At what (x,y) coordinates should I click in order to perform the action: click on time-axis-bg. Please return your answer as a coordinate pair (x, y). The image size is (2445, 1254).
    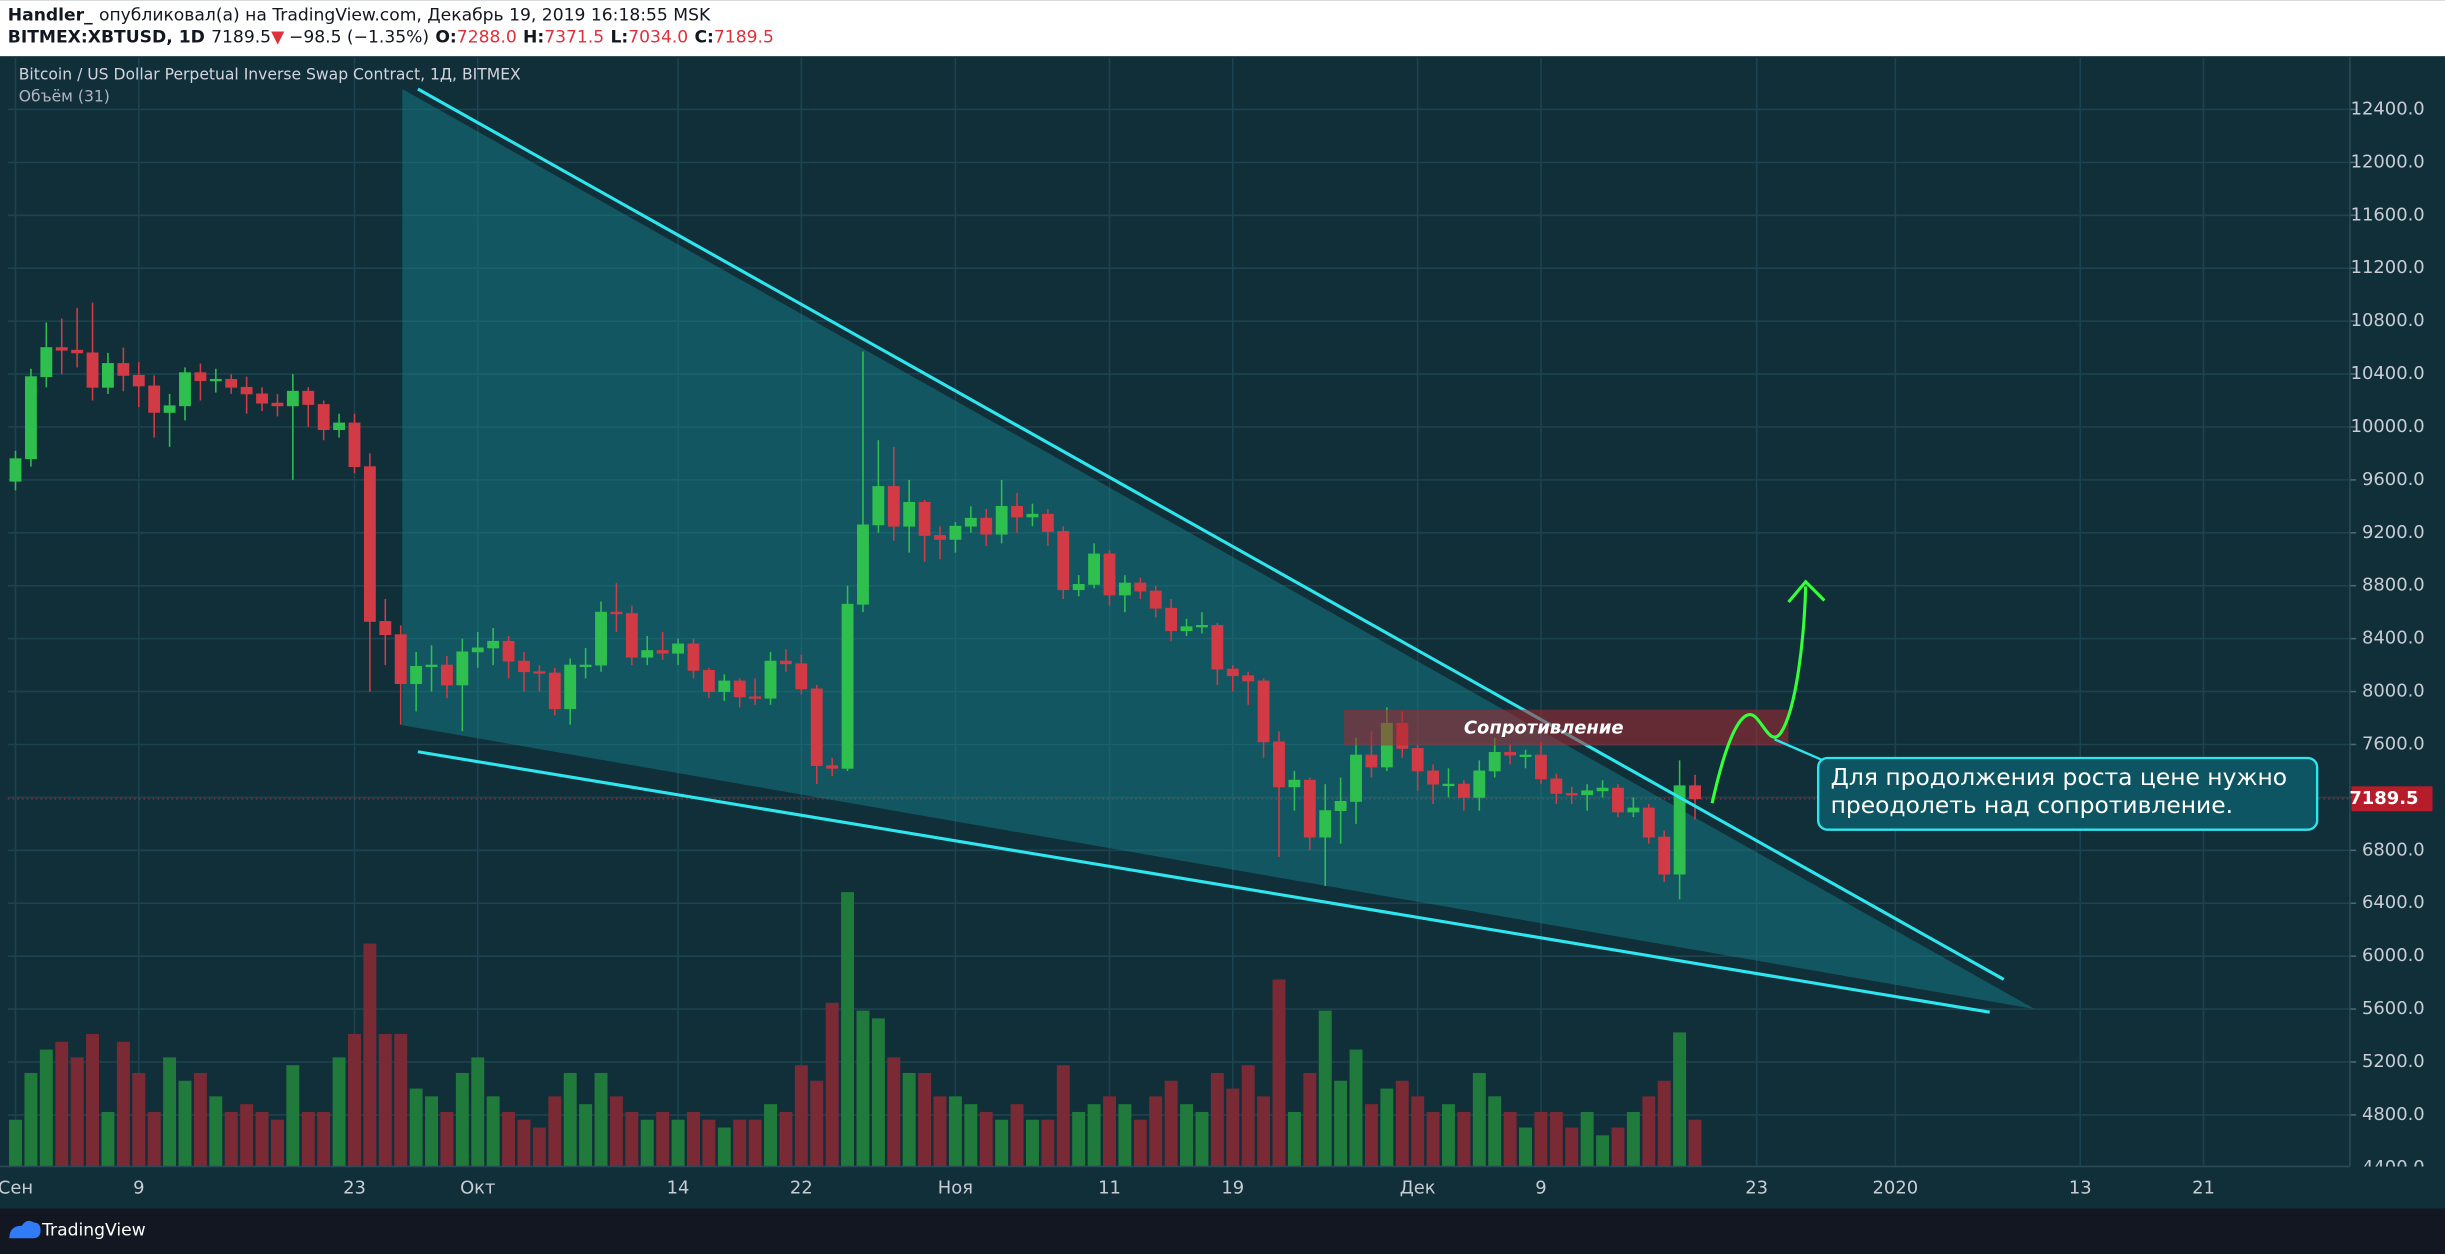
    Looking at the image, I should click on (1222, 1187).